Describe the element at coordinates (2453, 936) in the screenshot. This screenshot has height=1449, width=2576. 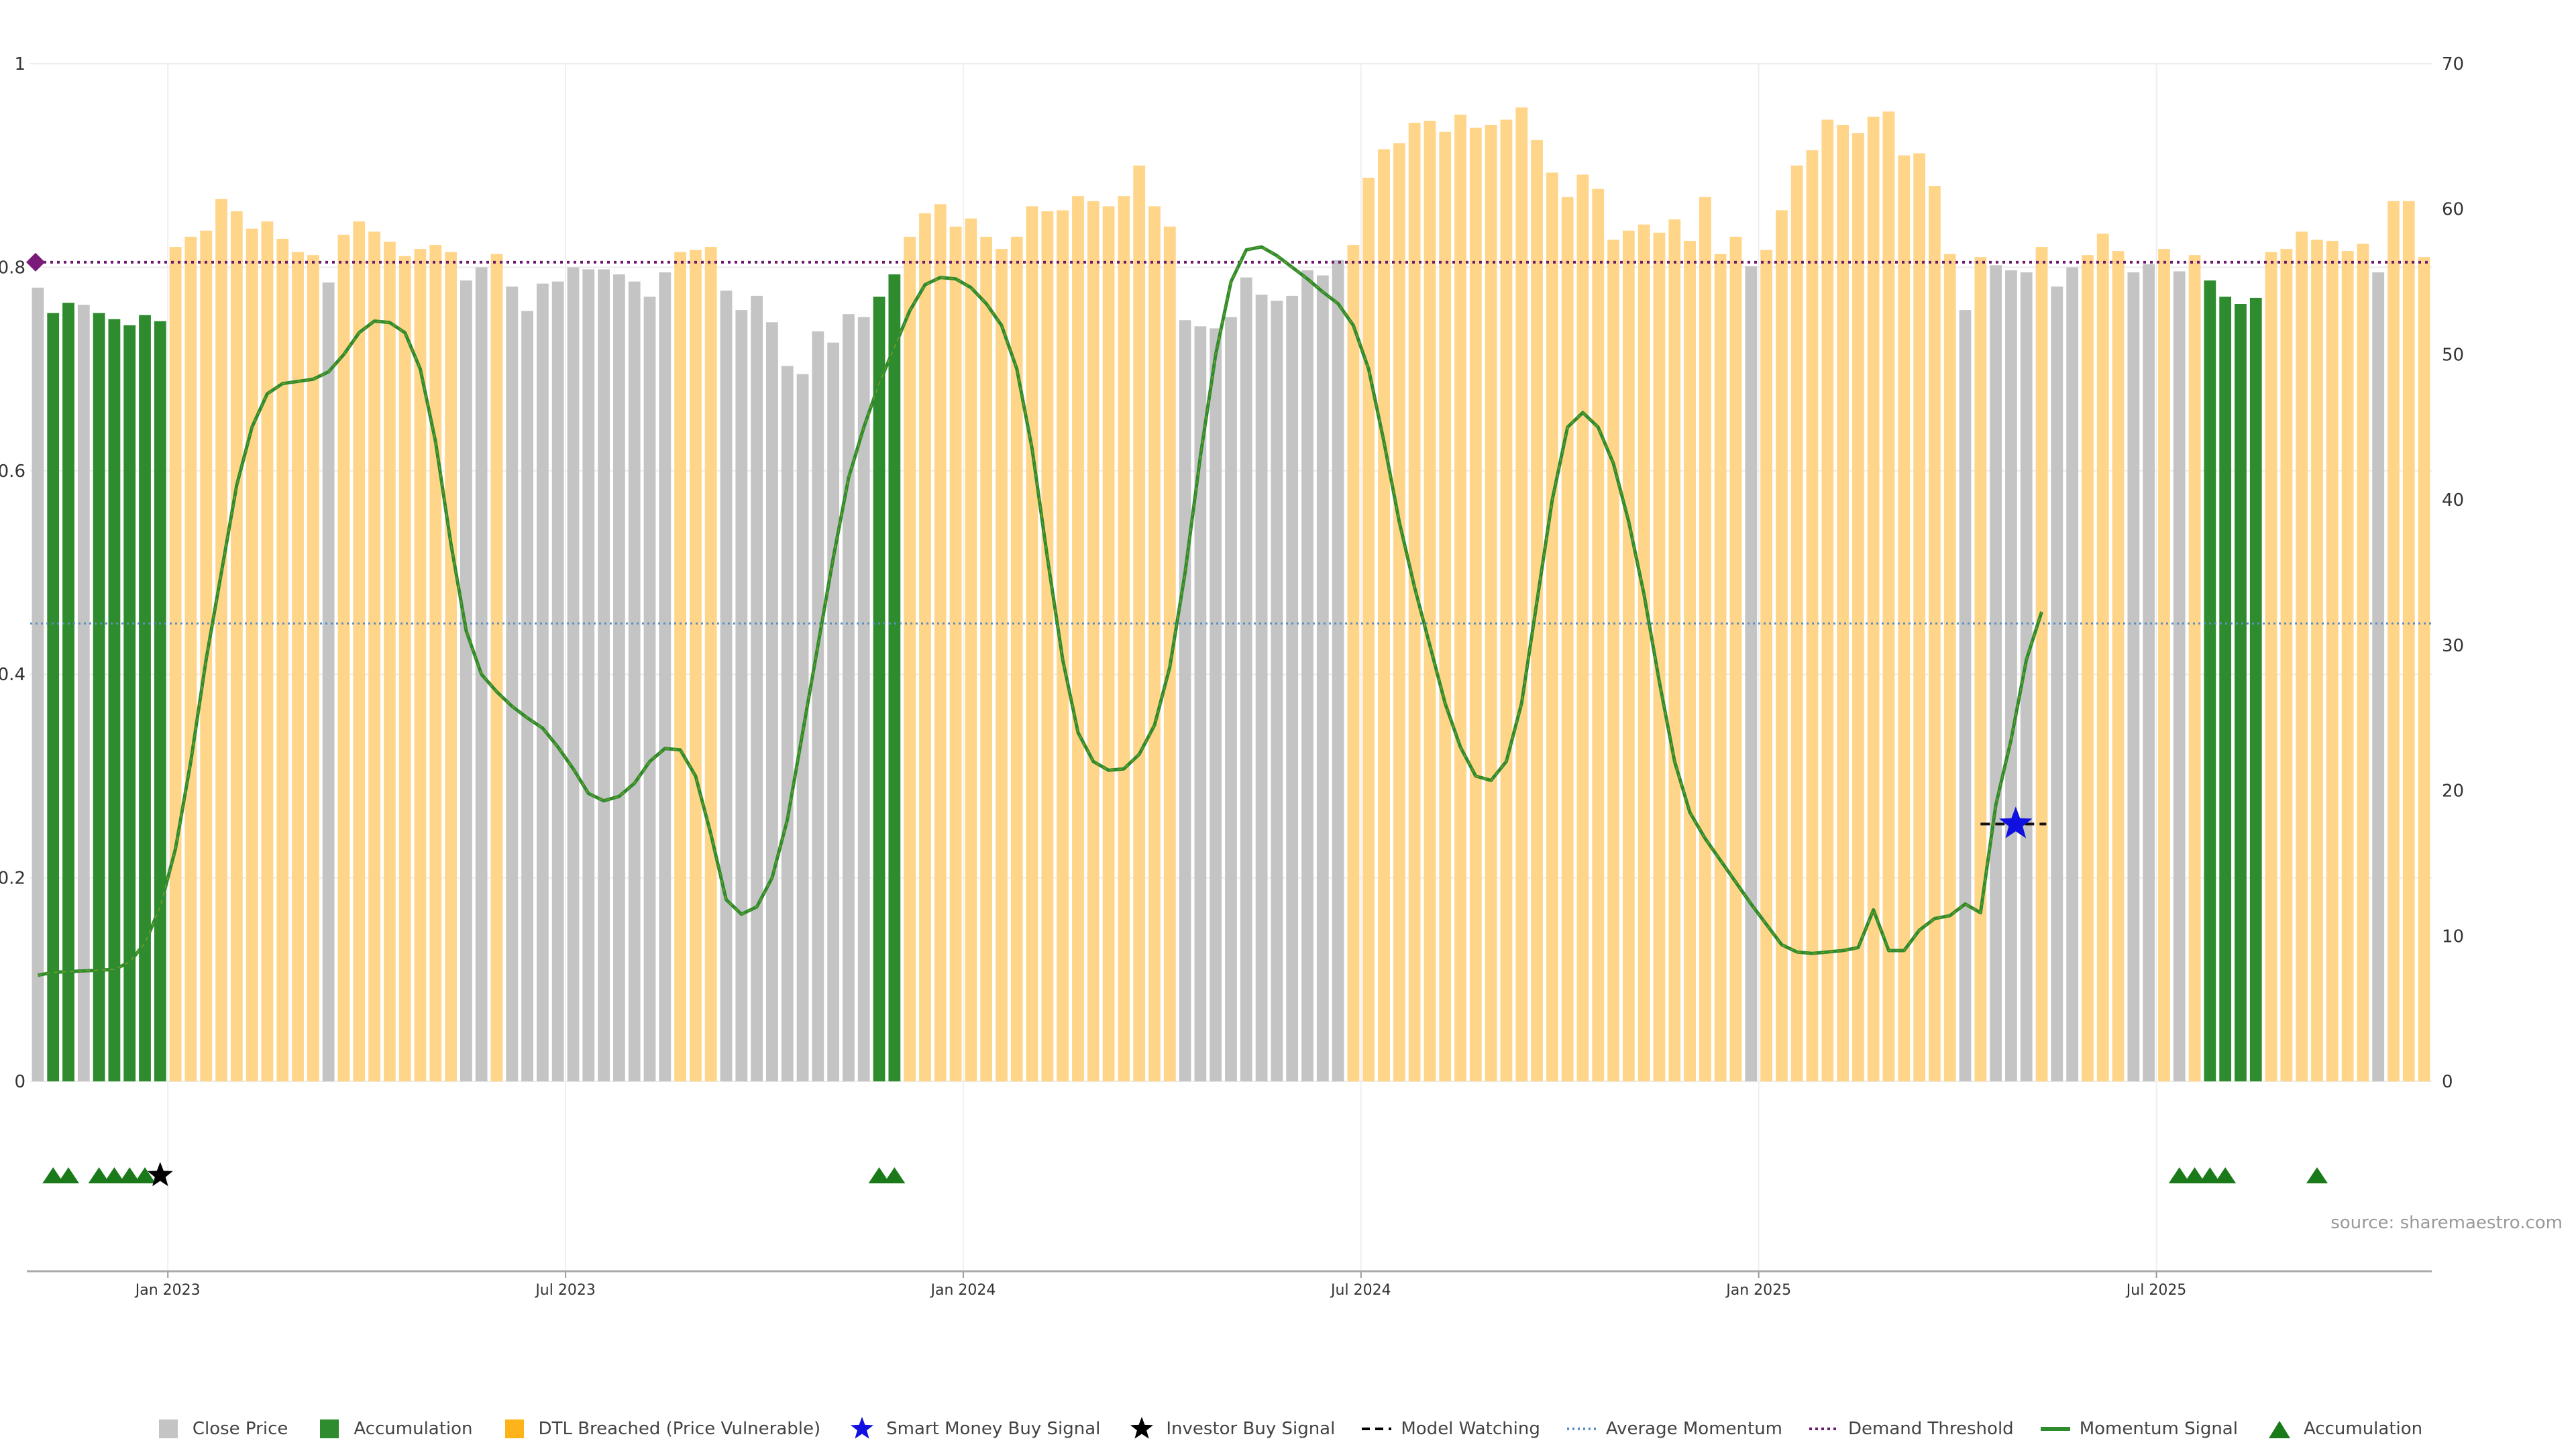
I see `right-tick-label: 10` at that location.